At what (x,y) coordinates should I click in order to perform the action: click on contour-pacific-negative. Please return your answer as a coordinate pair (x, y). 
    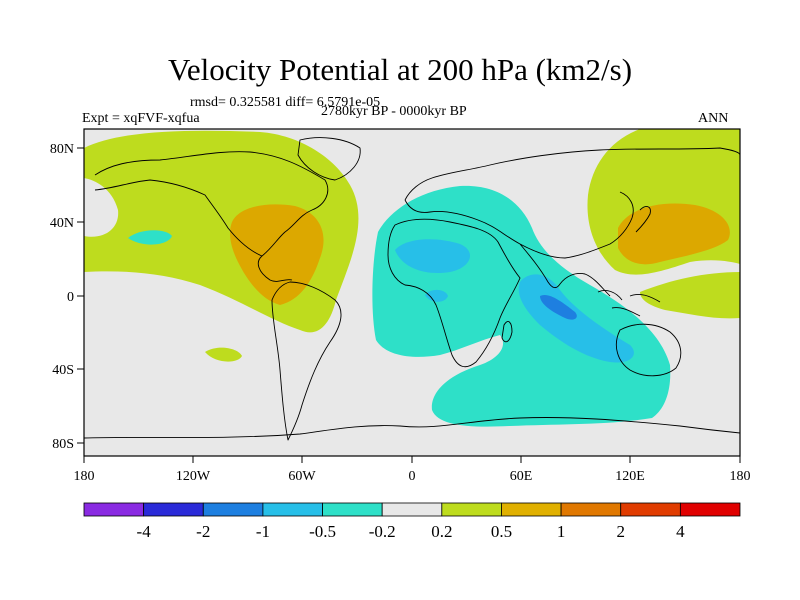
    Looking at the image, I should click on (150, 237).